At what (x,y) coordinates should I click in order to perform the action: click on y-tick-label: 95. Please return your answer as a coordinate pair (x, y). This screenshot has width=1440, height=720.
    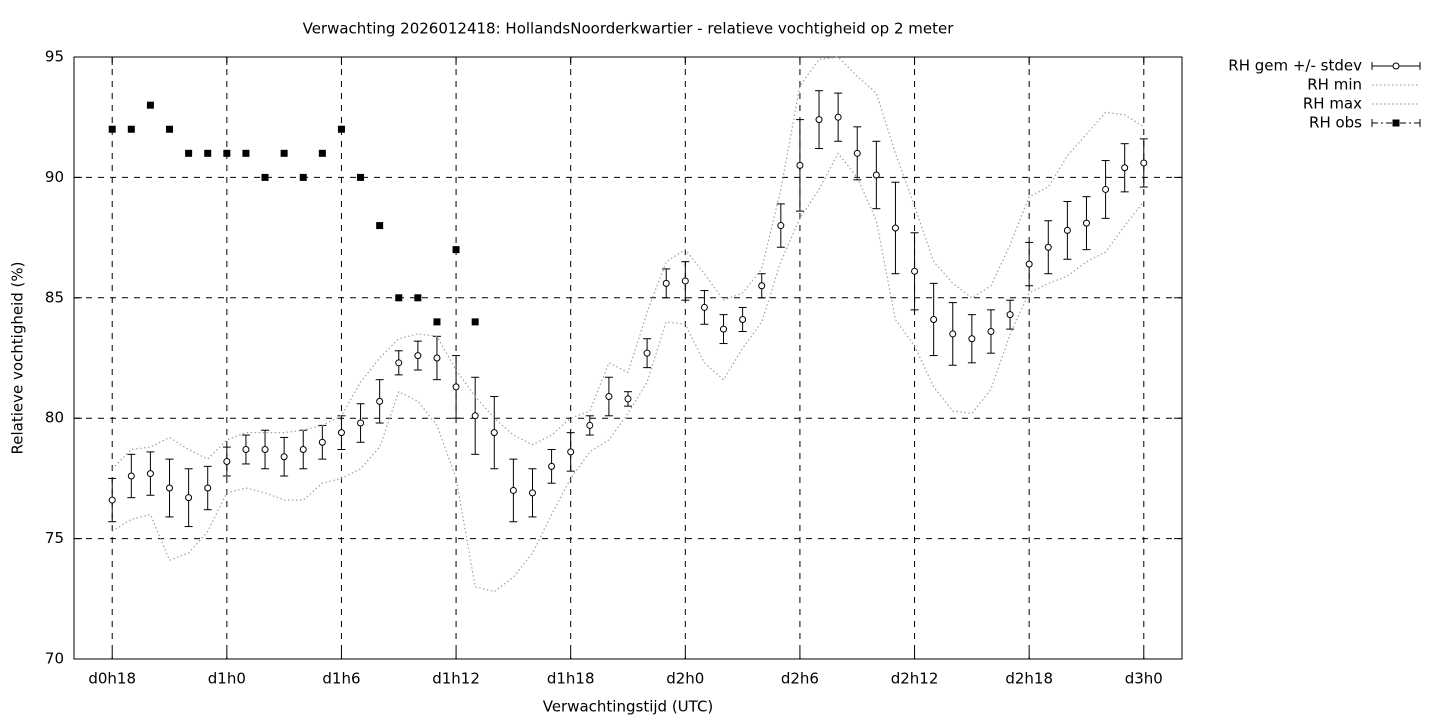
    Looking at the image, I should click on (54, 57).